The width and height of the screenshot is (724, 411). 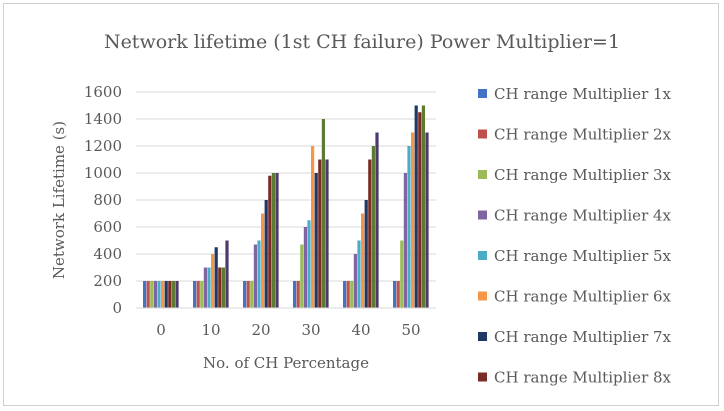 What do you see at coordinates (310, 330) in the screenshot?
I see `x-tick-label: 30` at bounding box center [310, 330].